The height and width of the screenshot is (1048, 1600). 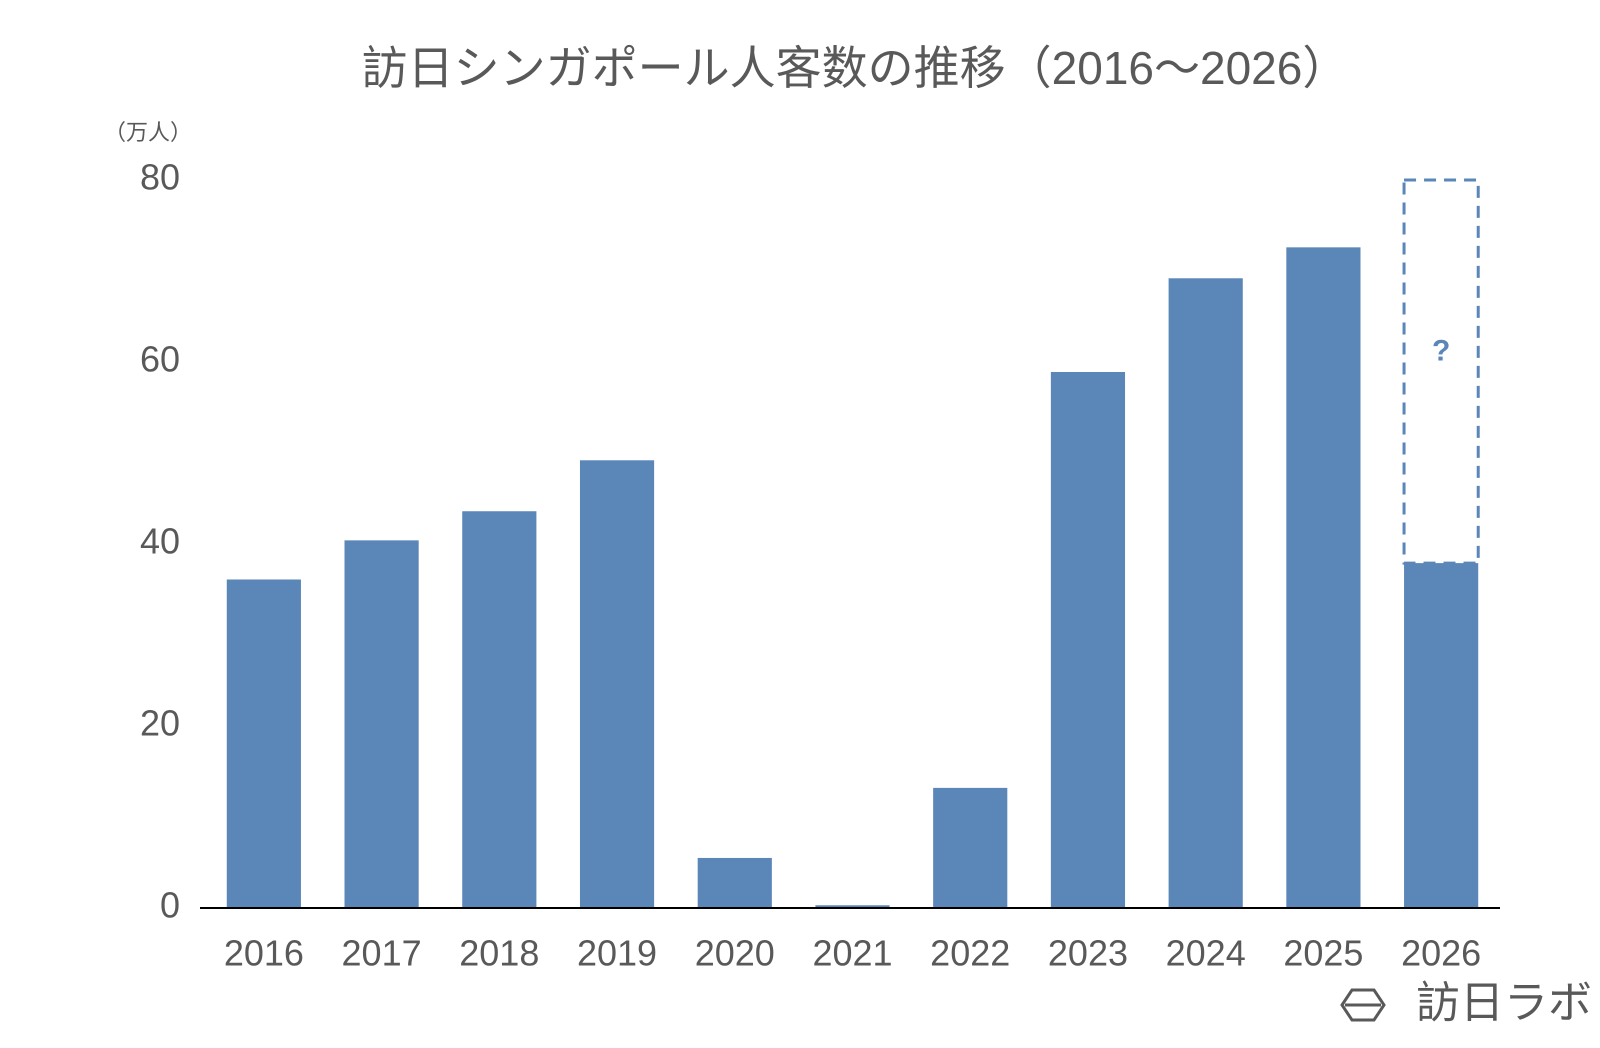 What do you see at coordinates (1441, 371) in the screenshot?
I see `forecast-box` at bounding box center [1441, 371].